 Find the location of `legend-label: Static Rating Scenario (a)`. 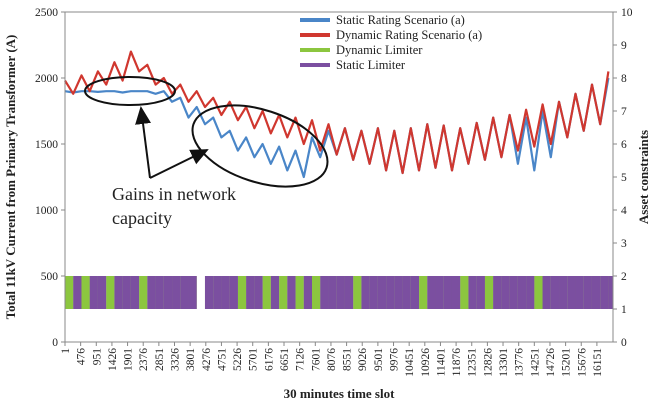

legend-label: Static Rating Scenario (a) is located at coordinates (400, 20).